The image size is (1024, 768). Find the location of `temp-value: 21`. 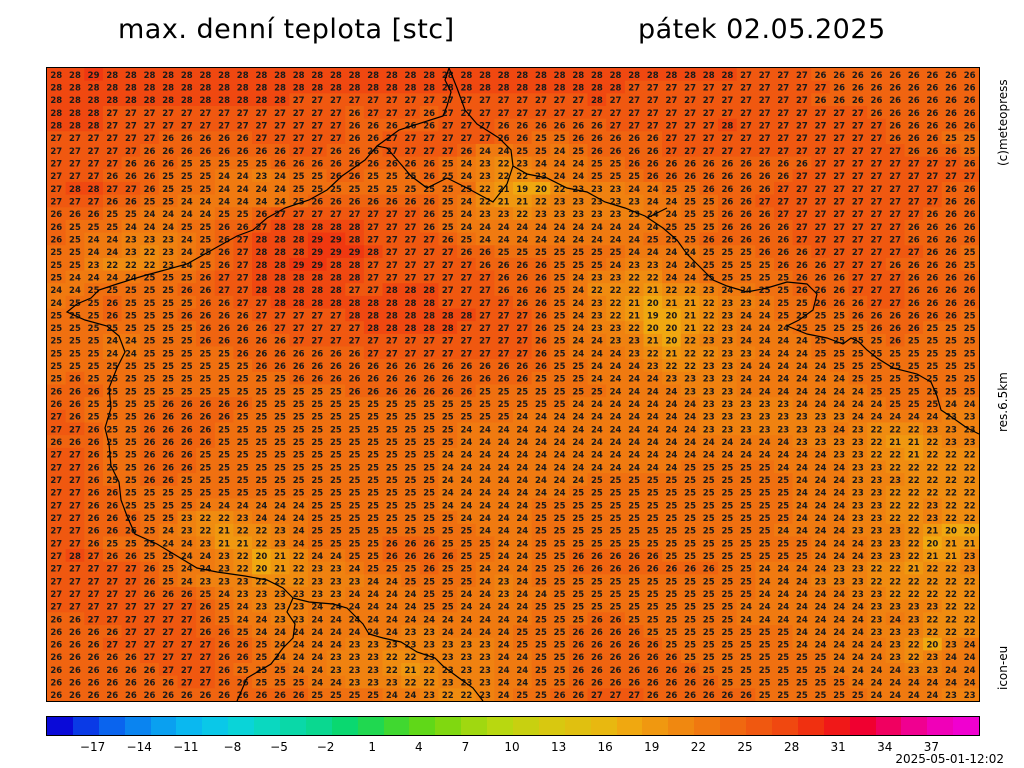

temp-value: 21 is located at coordinates (690, 329).